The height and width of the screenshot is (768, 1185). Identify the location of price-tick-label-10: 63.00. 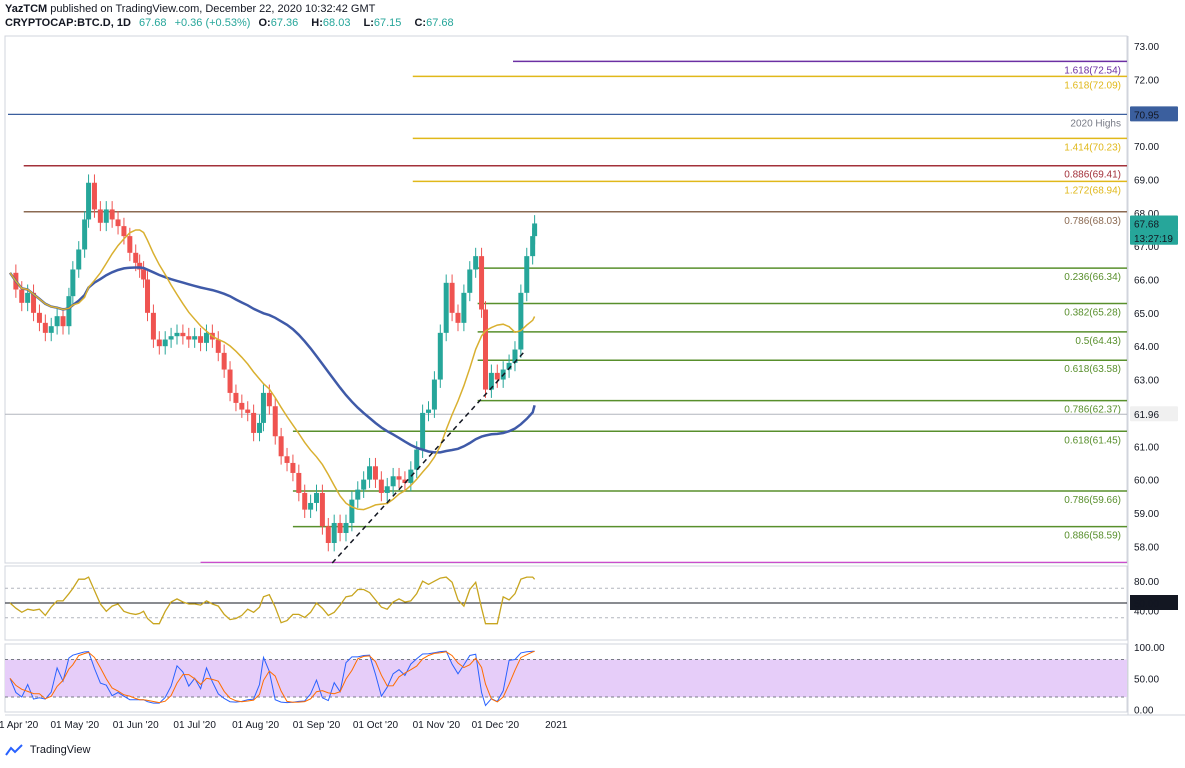
(1146, 381).